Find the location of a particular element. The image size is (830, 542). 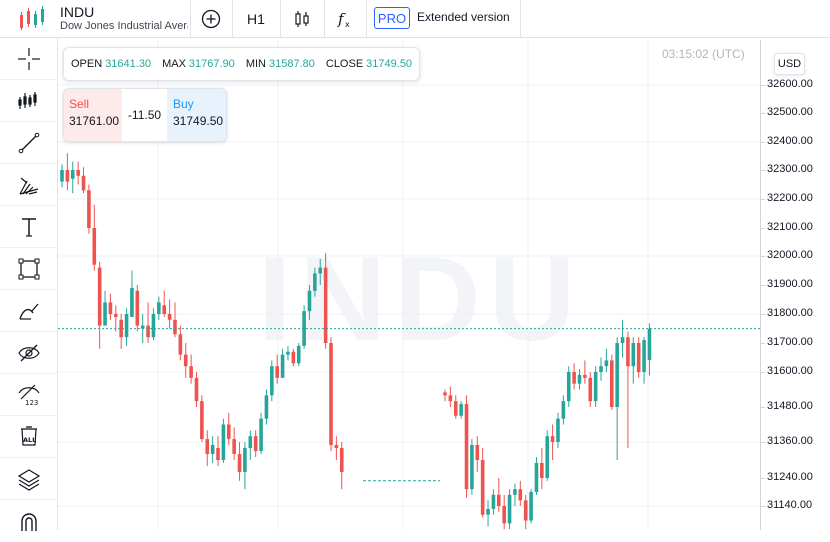

text-icon is located at coordinates (29, 227).